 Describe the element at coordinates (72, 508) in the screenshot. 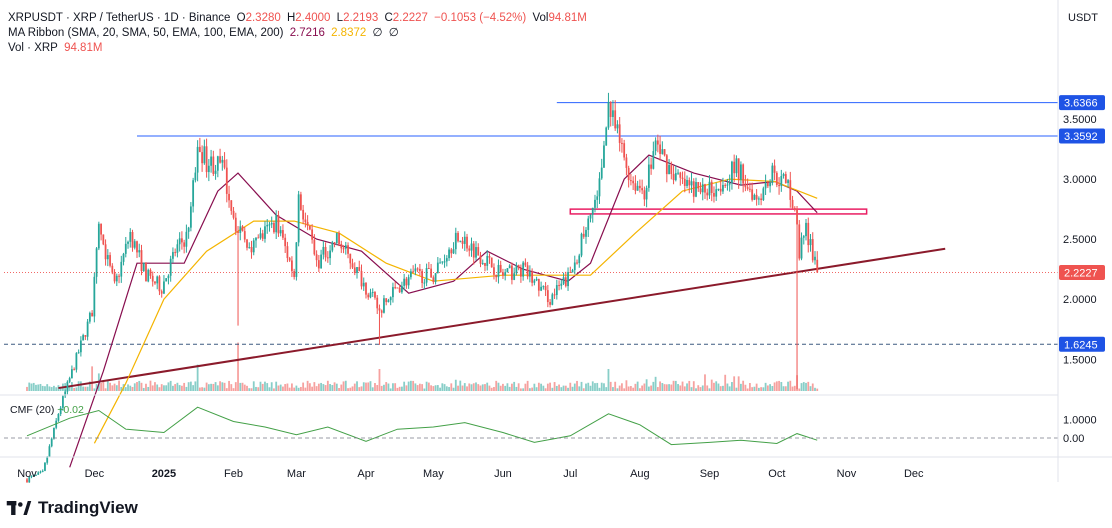

I see `tradingview-brand: TradingView` at that location.